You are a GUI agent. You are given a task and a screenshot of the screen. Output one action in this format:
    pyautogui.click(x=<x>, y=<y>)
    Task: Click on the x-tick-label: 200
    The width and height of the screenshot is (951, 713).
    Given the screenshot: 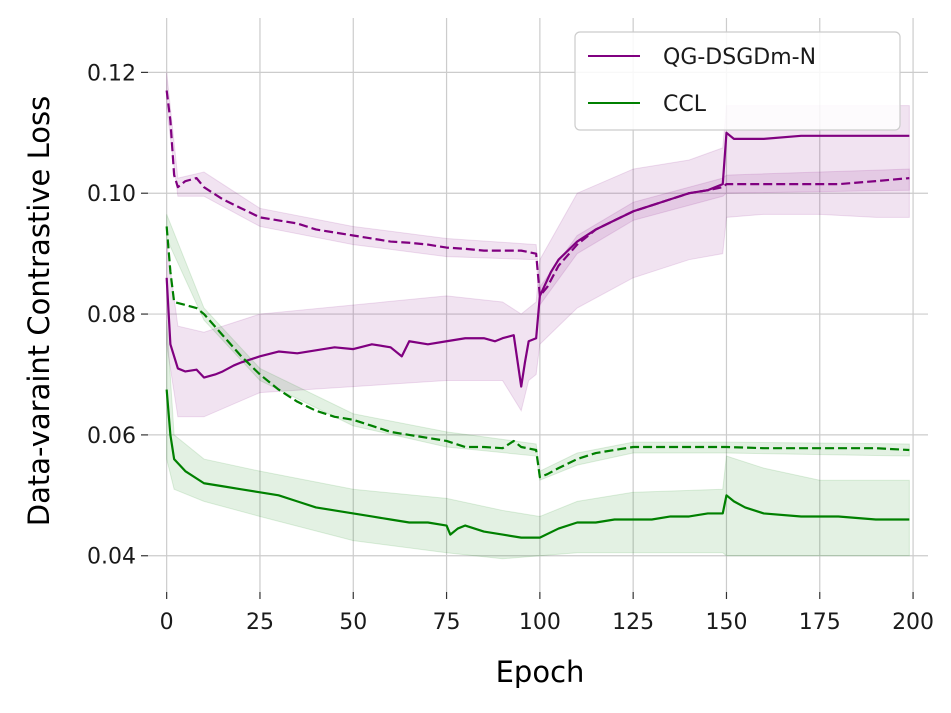 What is the action you would take?
    pyautogui.click(x=913, y=622)
    